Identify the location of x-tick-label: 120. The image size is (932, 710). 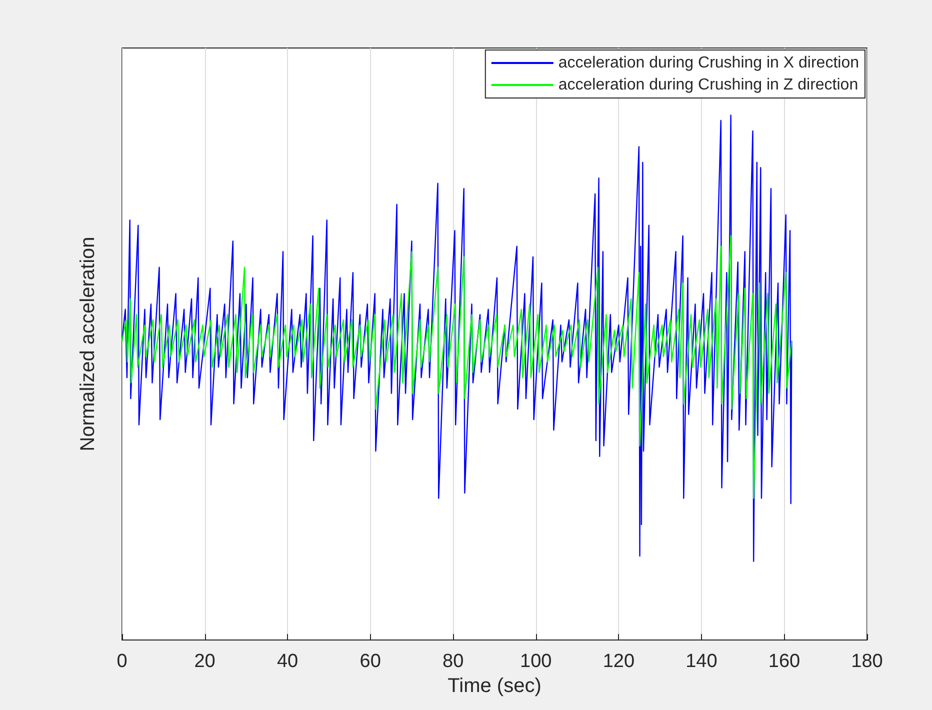
(618, 661).